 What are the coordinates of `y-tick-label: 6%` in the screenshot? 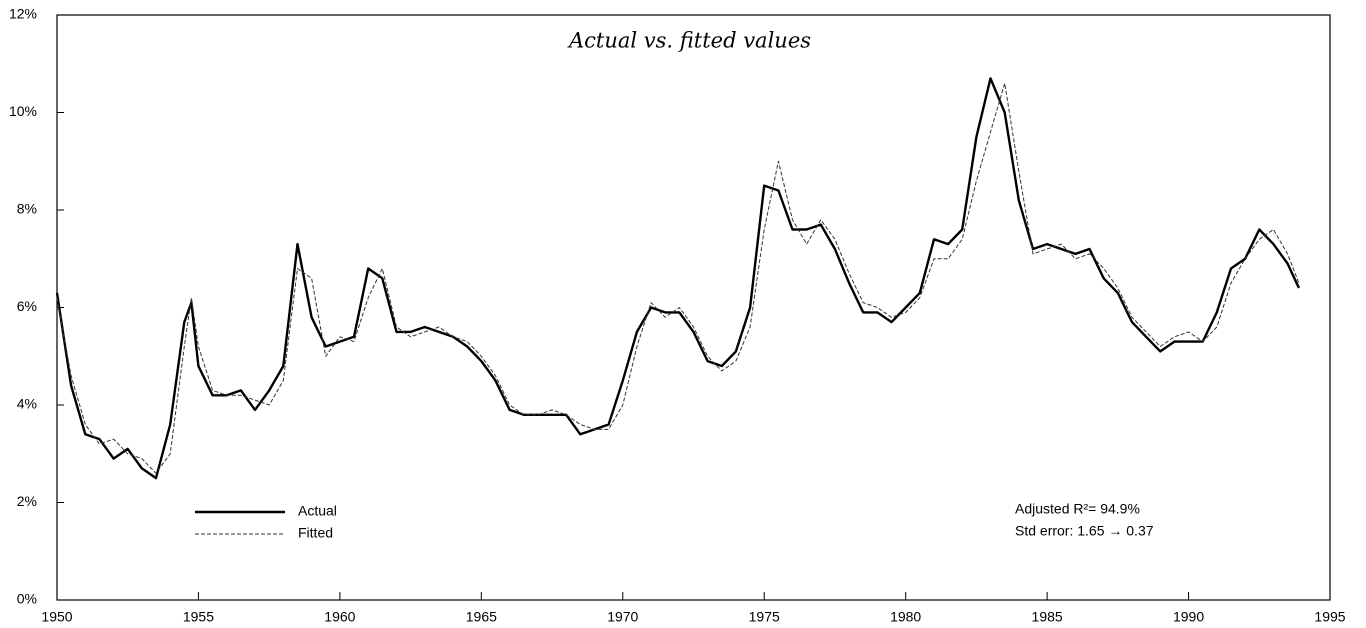 It's located at (27, 306).